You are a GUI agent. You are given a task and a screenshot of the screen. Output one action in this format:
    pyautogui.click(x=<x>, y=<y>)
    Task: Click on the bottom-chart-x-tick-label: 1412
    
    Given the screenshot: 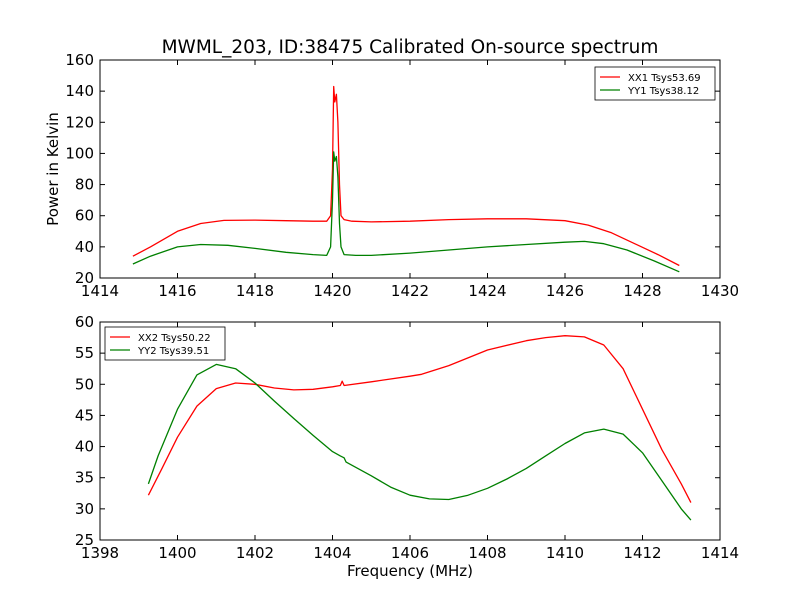 What is the action you would take?
    pyautogui.click(x=642, y=553)
    